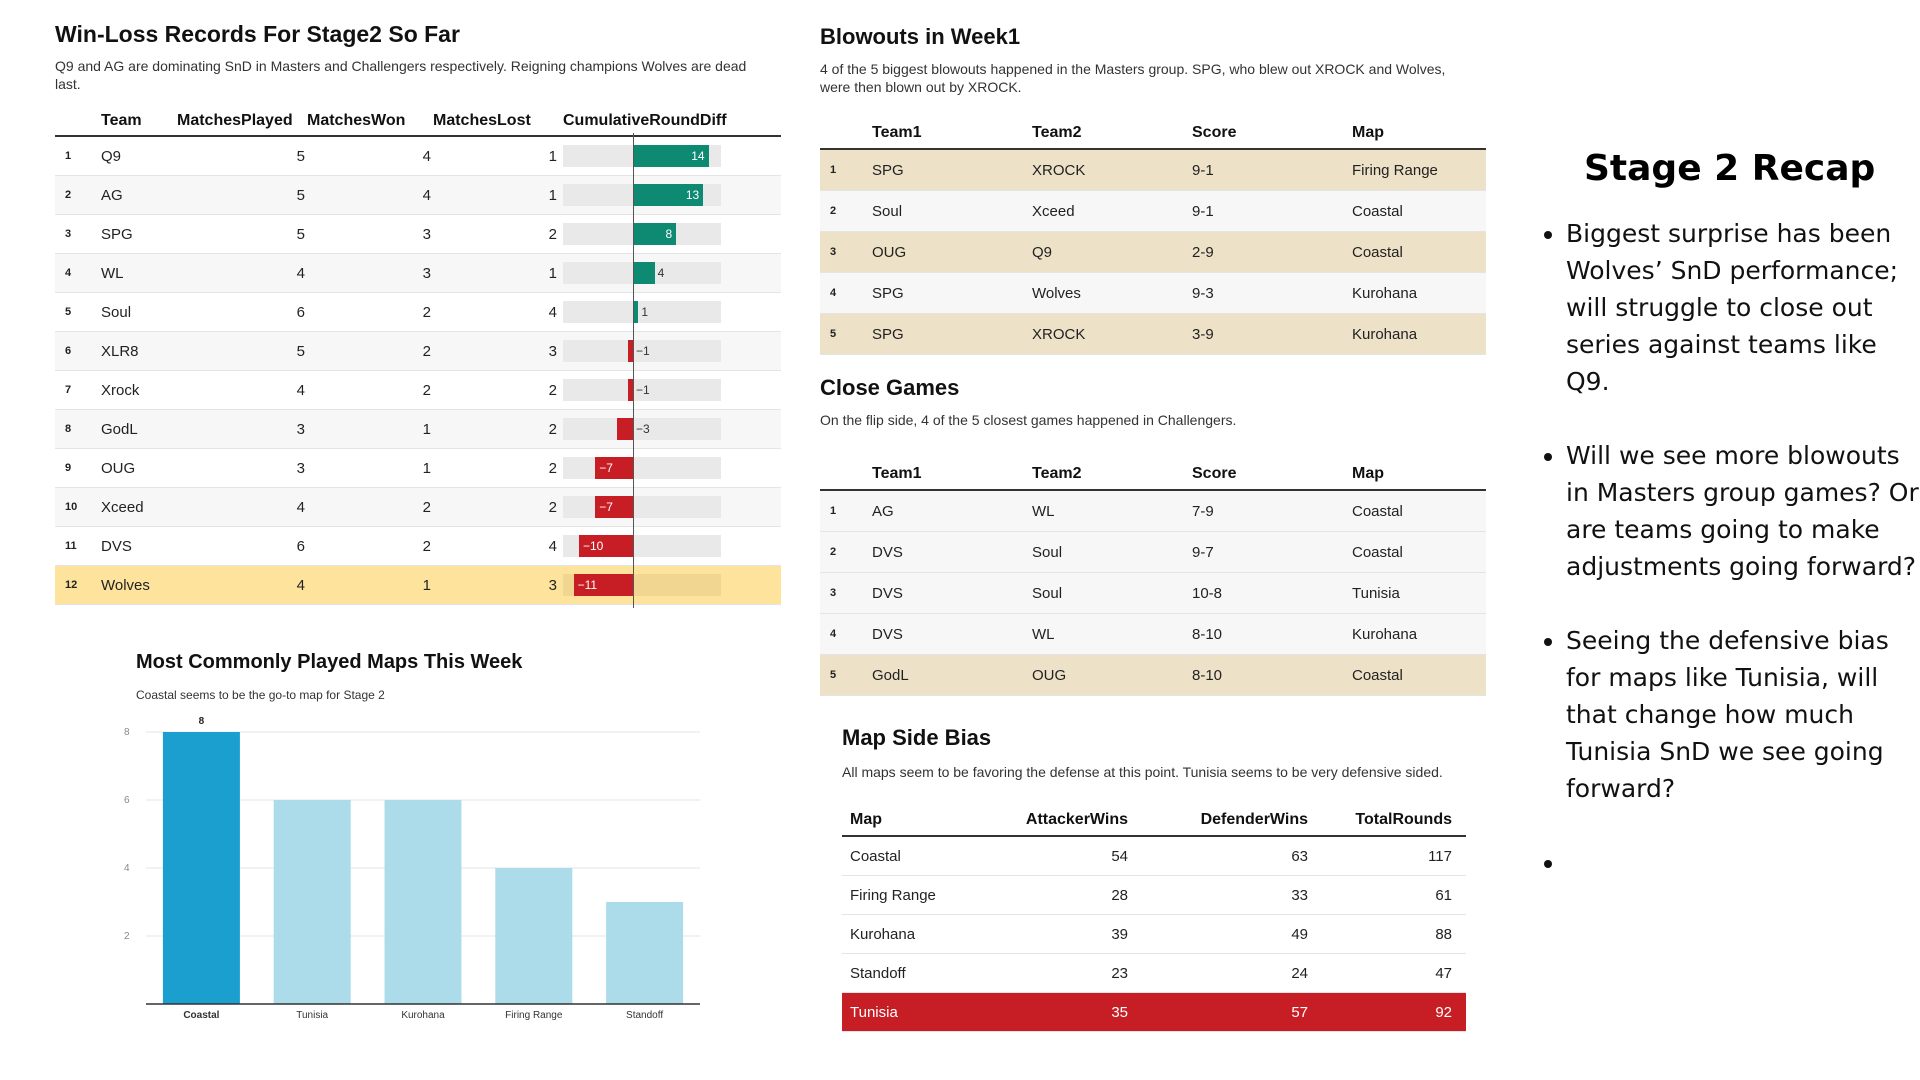  Describe the element at coordinates (496, 273) in the screenshot. I see `matches-lost-cell: 1` at that location.